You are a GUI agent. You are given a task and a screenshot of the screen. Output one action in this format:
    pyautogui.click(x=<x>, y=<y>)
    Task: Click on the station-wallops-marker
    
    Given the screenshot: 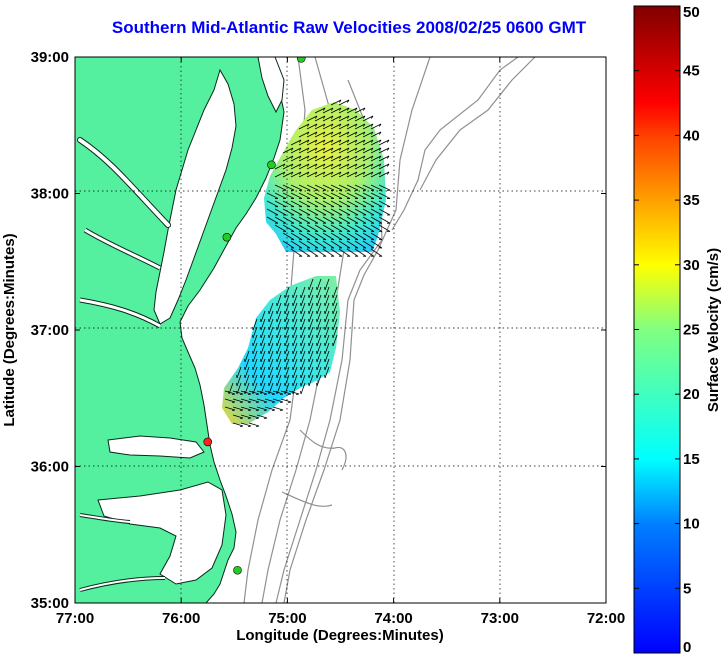 What is the action you would take?
    pyautogui.click(x=227, y=237)
    